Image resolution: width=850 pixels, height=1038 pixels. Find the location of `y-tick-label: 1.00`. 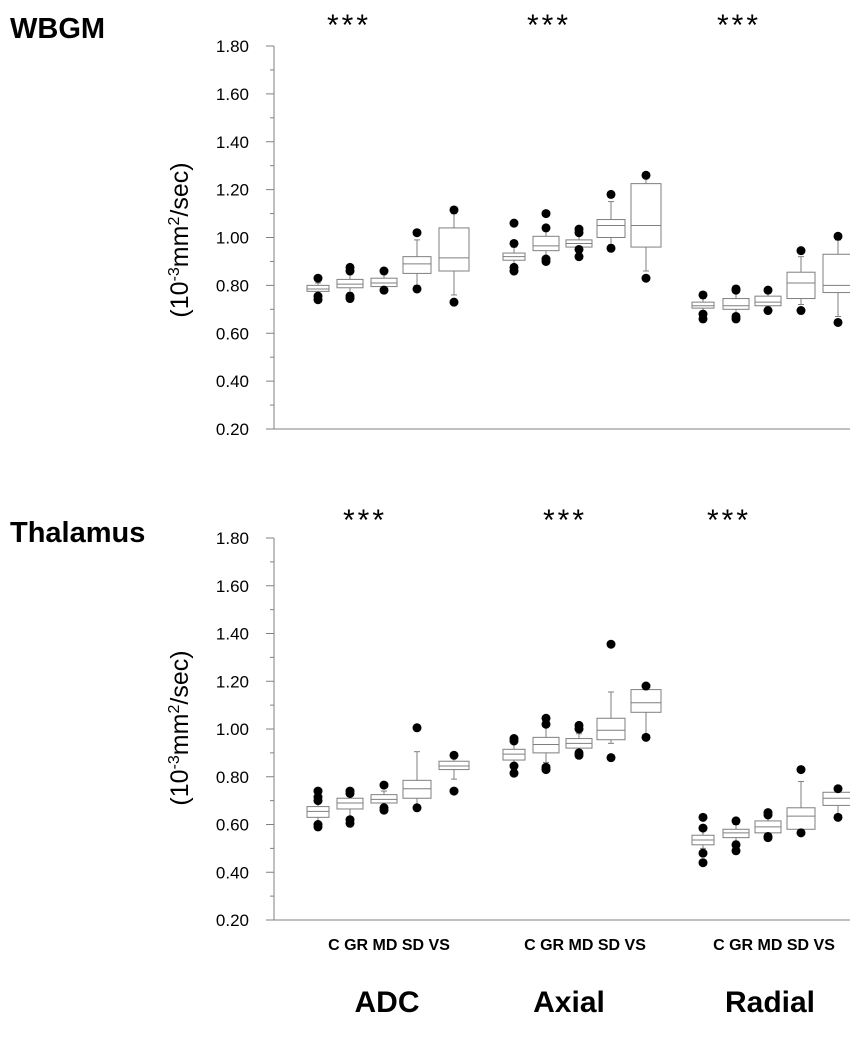

y-tick-label: 1.00 is located at coordinates (232, 729).